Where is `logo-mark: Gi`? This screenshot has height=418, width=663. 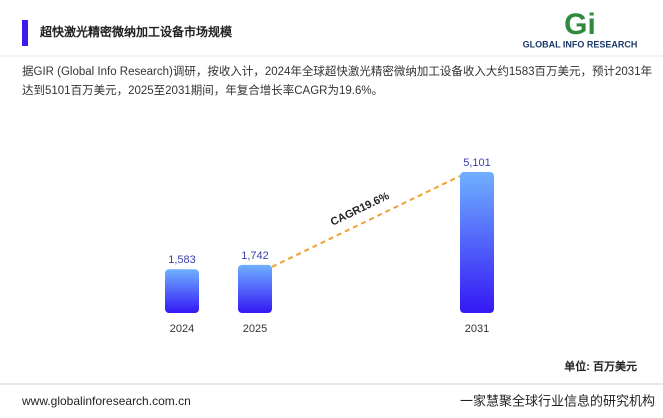 logo-mark: Gi is located at coordinates (580, 24).